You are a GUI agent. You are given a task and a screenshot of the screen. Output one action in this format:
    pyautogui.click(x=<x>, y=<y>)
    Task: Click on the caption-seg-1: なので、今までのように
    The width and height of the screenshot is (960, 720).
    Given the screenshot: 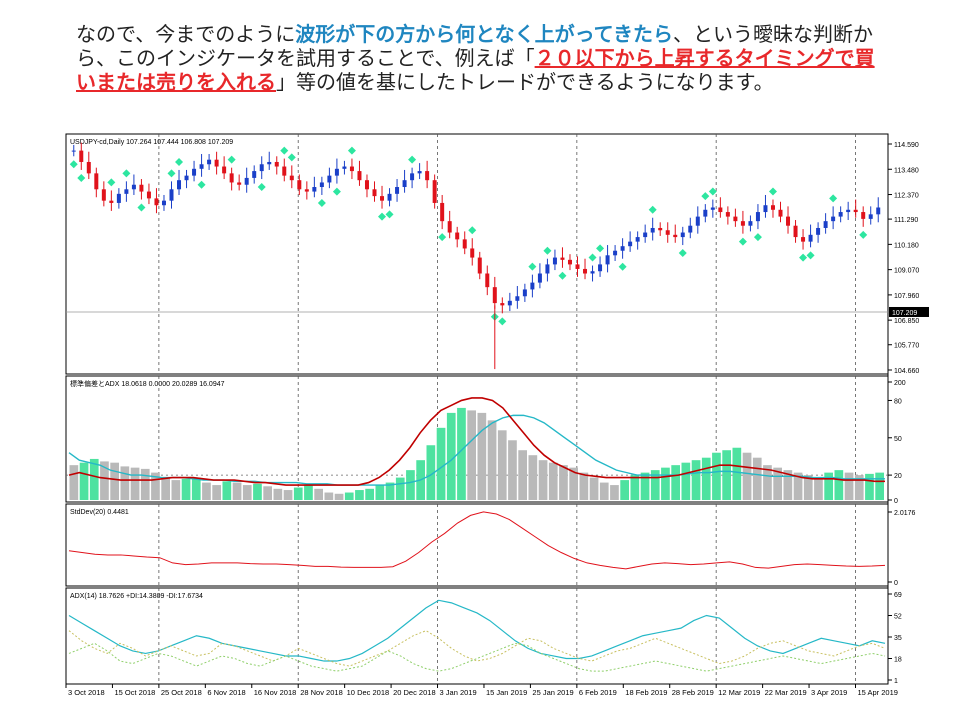 What is the action you would take?
    pyautogui.click(x=186, y=34)
    